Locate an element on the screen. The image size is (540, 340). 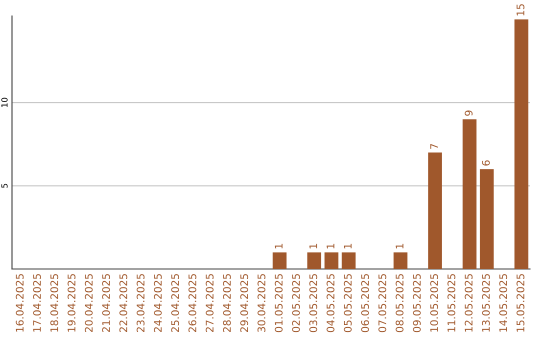
x-tick-label: 17.04.2025 is located at coordinates (37, 303).